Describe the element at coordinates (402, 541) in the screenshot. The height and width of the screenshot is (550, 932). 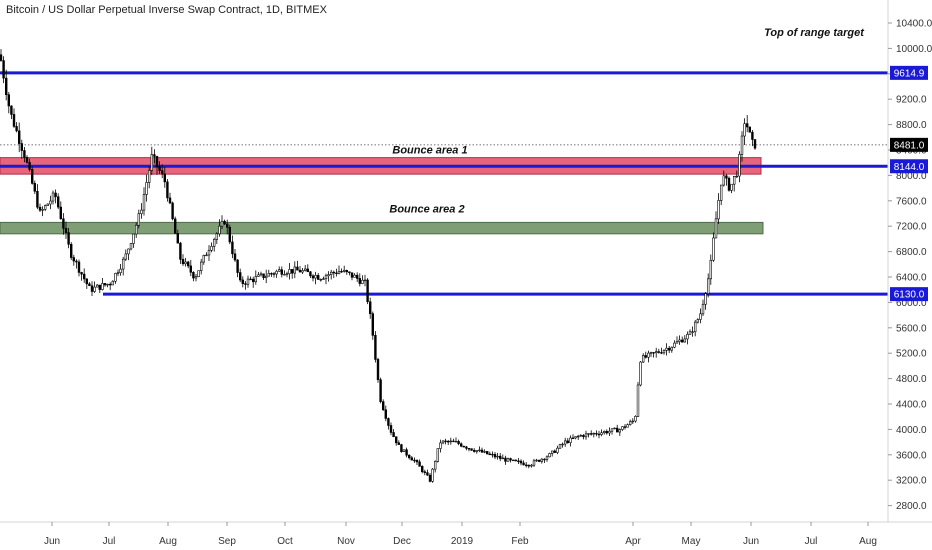
I see `x-tick-label: Dec` at that location.